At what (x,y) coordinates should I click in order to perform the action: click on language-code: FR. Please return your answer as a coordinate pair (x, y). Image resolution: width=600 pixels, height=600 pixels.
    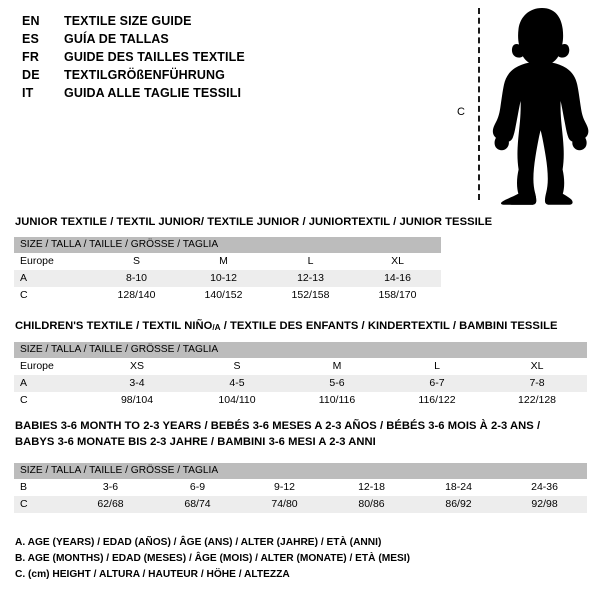
    Looking at the image, I should click on (31, 57).